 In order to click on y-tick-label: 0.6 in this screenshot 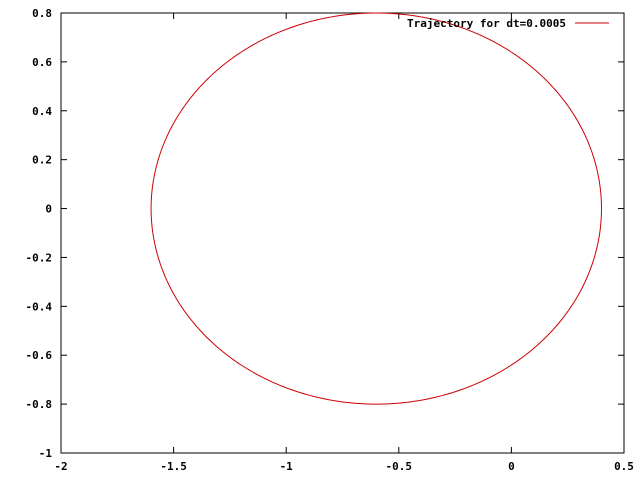, I will do `click(42, 62)`.